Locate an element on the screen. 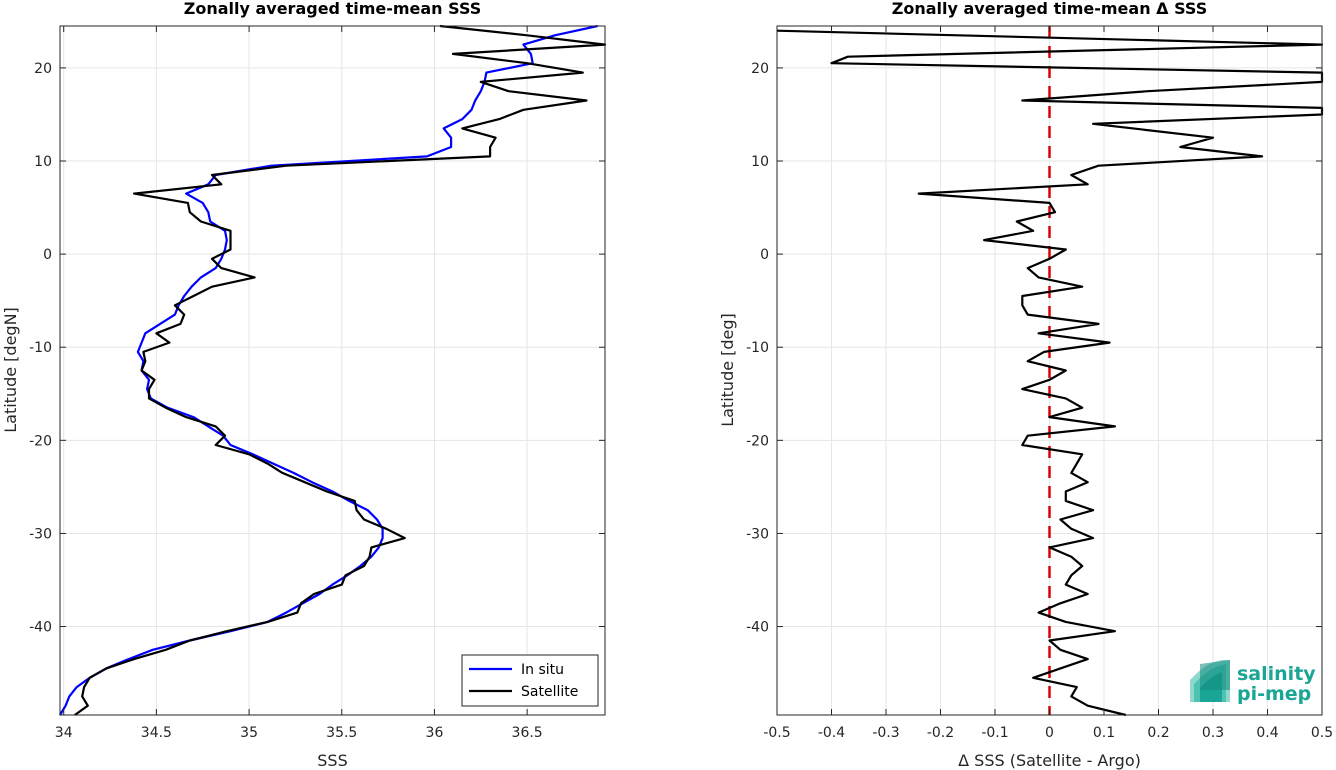  legend-label-in-situ: In situ is located at coordinates (542, 670).